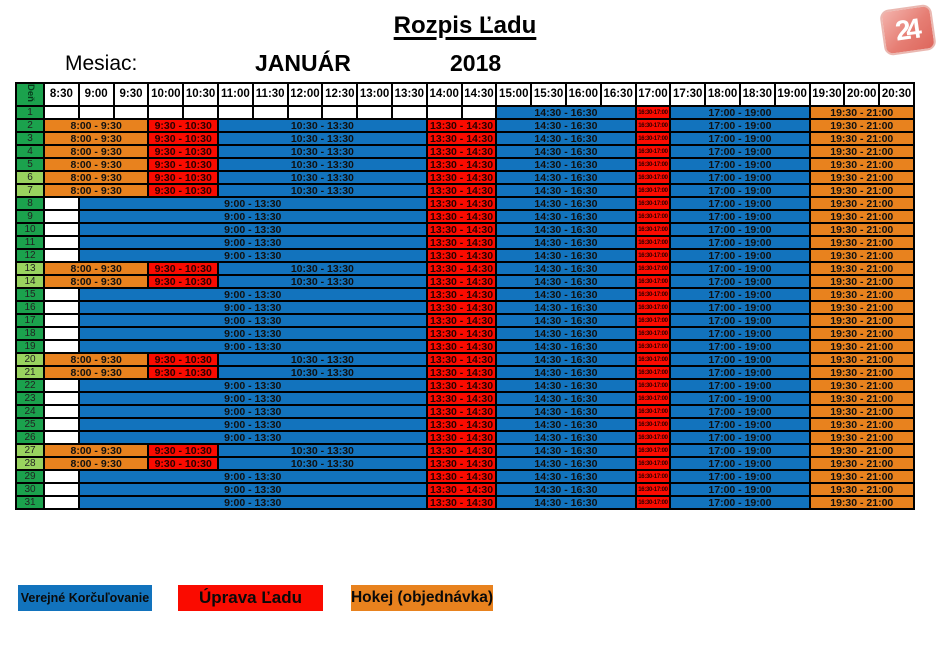  What do you see at coordinates (303, 63) in the screenshot?
I see `month-value: JANUÁR` at bounding box center [303, 63].